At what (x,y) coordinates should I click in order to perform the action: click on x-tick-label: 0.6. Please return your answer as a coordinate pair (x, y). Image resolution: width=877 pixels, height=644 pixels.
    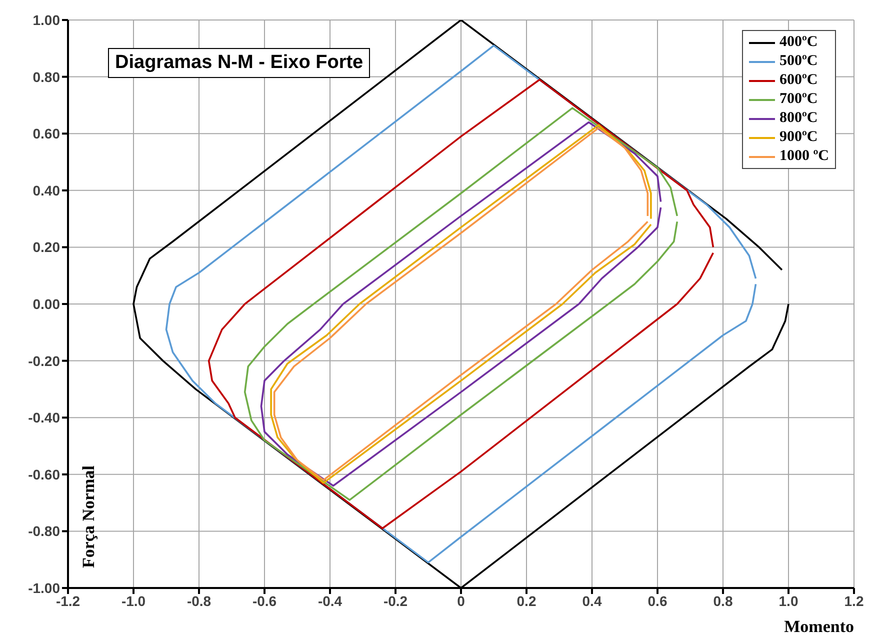
    Looking at the image, I should click on (658, 600).